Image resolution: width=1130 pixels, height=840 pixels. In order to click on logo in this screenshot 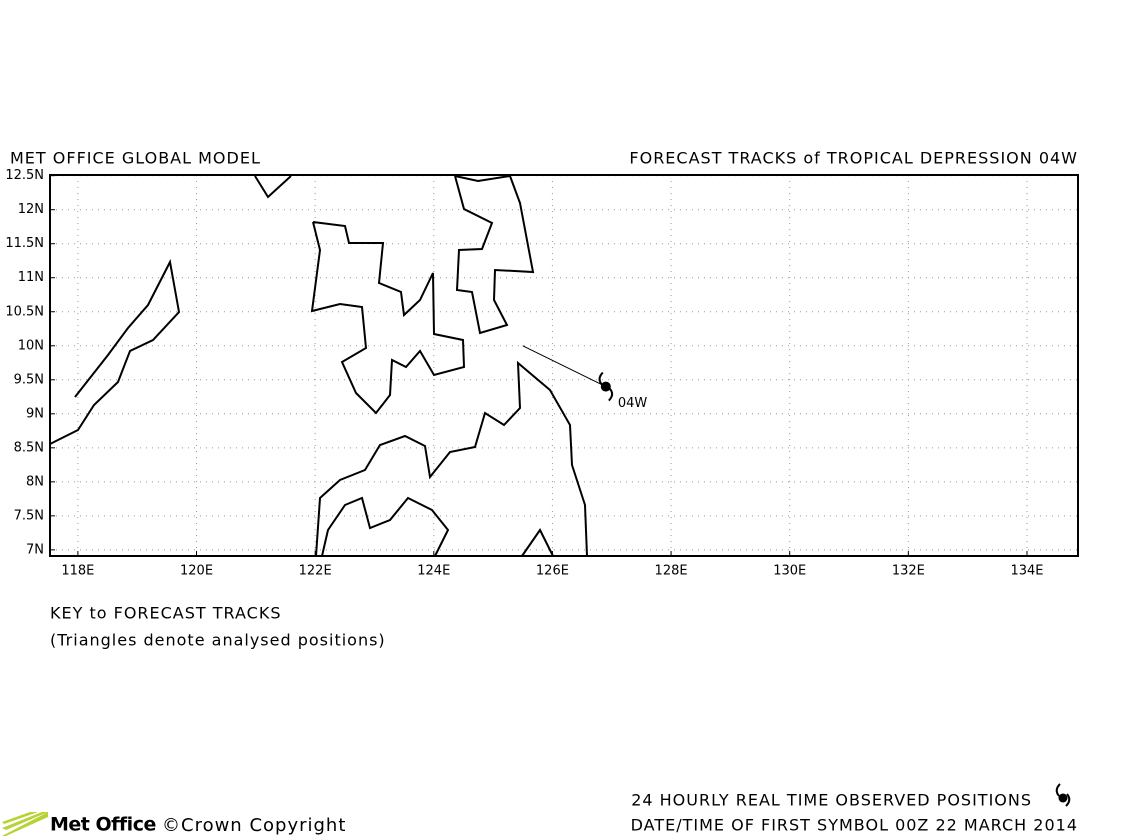, I will do `click(25, 824)`.